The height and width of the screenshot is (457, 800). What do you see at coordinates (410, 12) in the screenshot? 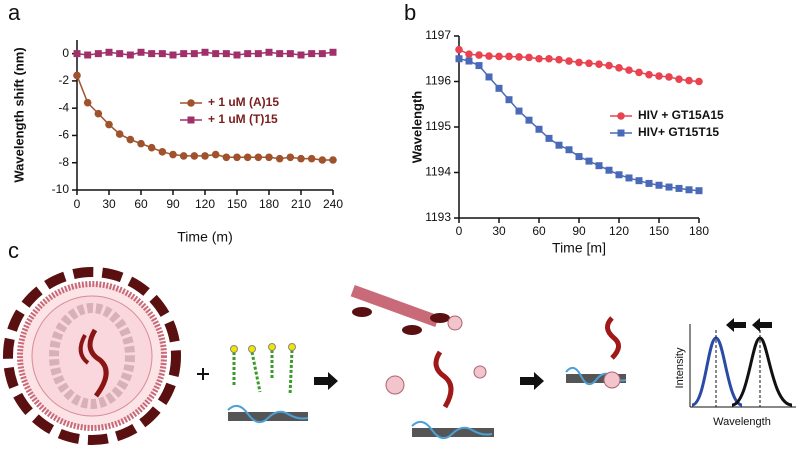
I see `panel-label: b` at bounding box center [410, 12].